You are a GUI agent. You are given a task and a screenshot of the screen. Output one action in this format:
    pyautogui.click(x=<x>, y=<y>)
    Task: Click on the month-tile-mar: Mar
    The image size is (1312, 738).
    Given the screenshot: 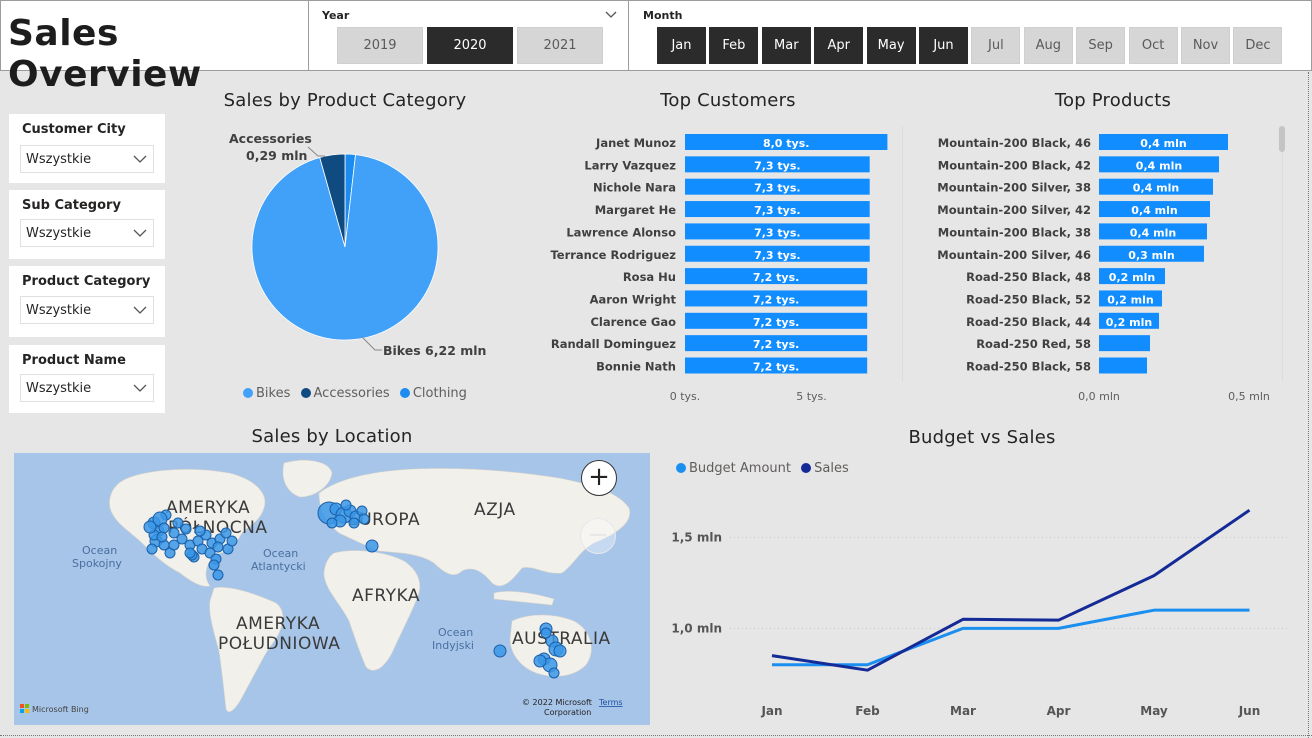 What is the action you would take?
    pyautogui.click(x=786, y=45)
    